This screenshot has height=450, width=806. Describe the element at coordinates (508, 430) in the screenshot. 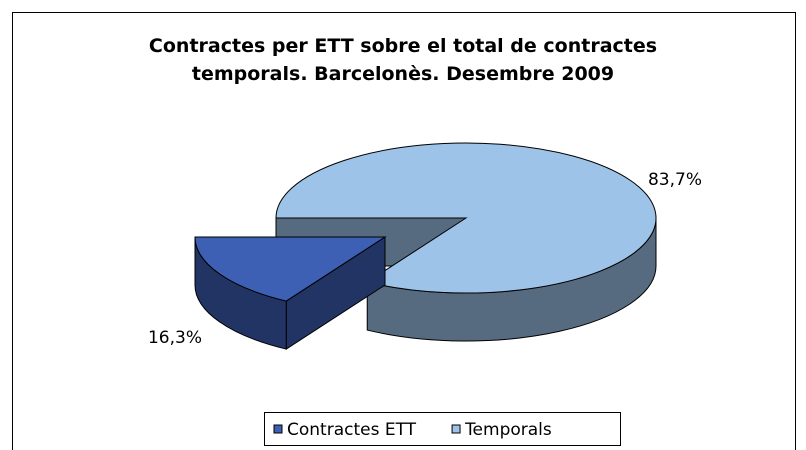

I see `legend-label: Temporals` at that location.